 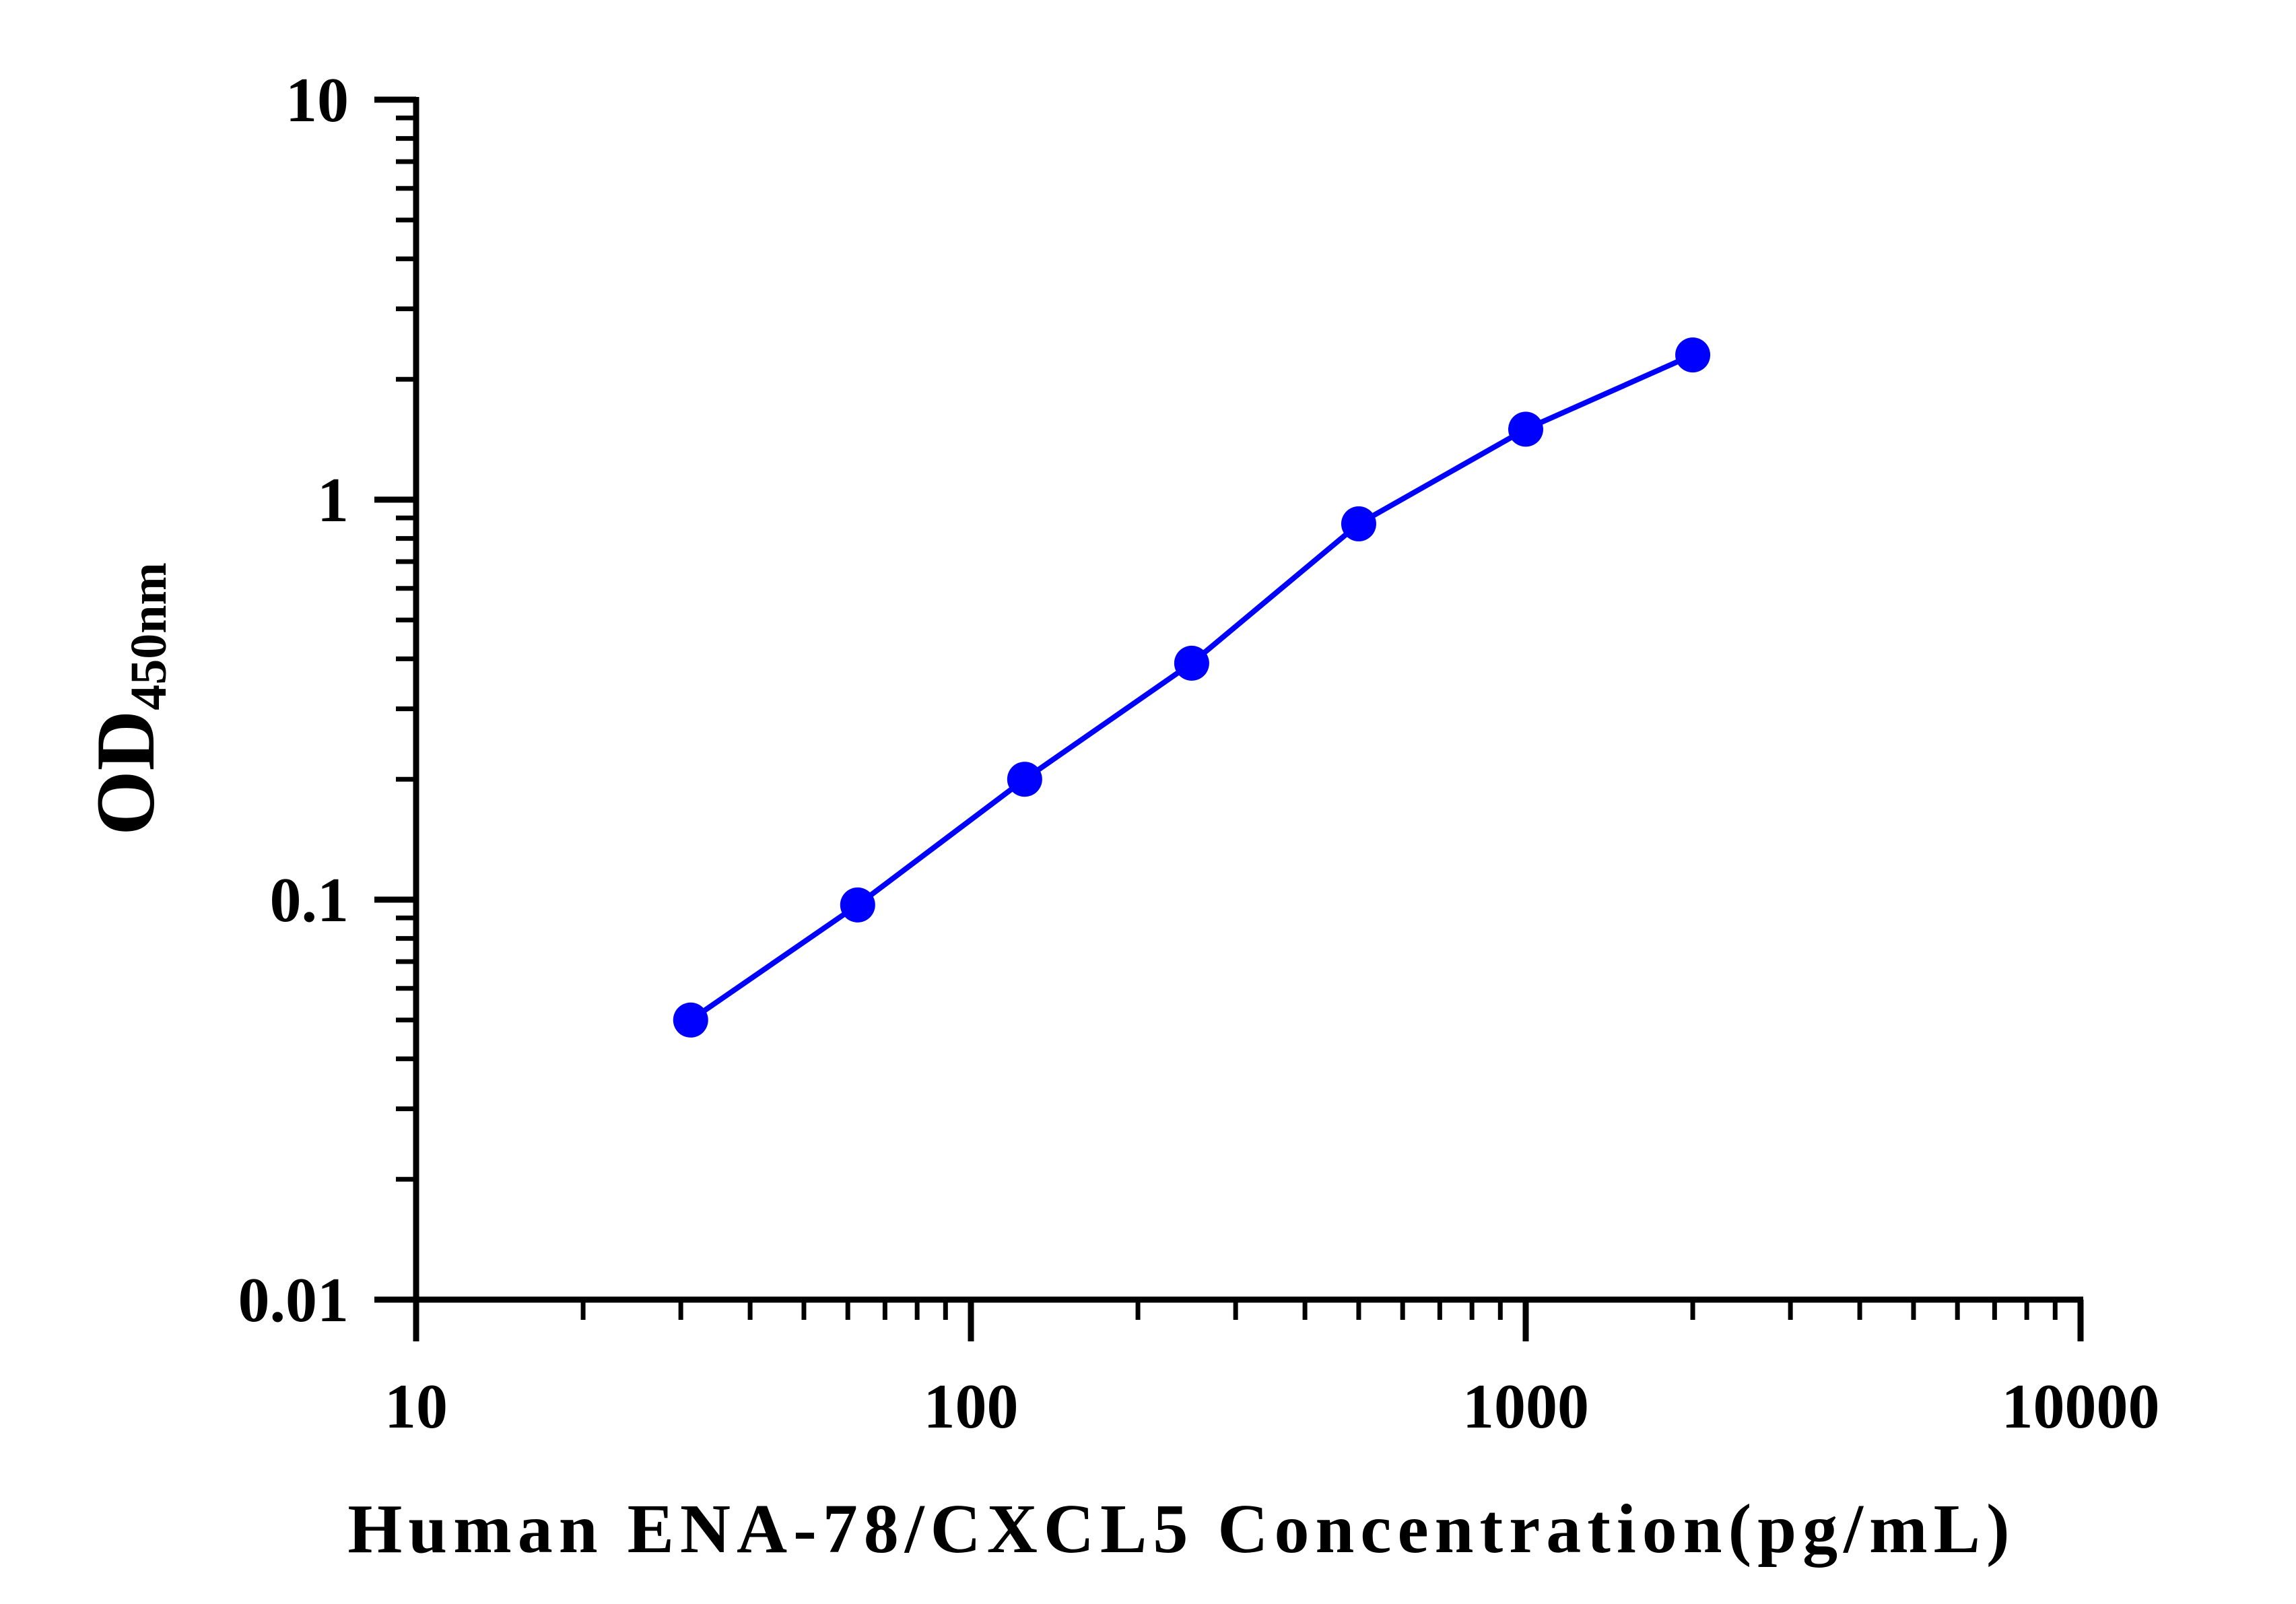 I want to click on y-tick-label: 1, so click(x=333, y=500).